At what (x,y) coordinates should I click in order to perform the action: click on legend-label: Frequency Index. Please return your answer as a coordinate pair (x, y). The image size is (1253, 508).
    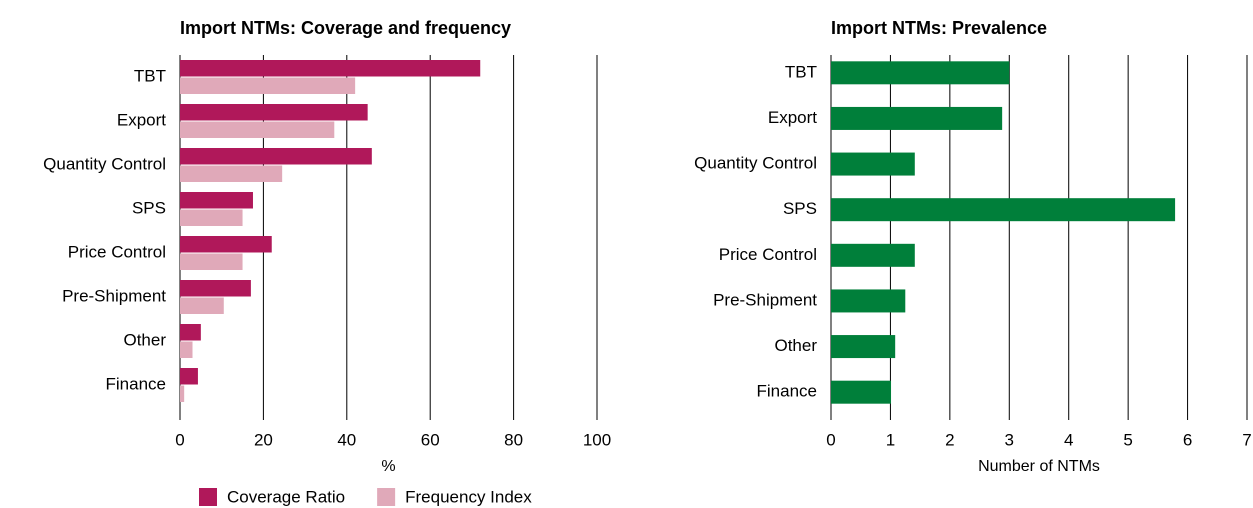
    Looking at the image, I should click on (468, 496).